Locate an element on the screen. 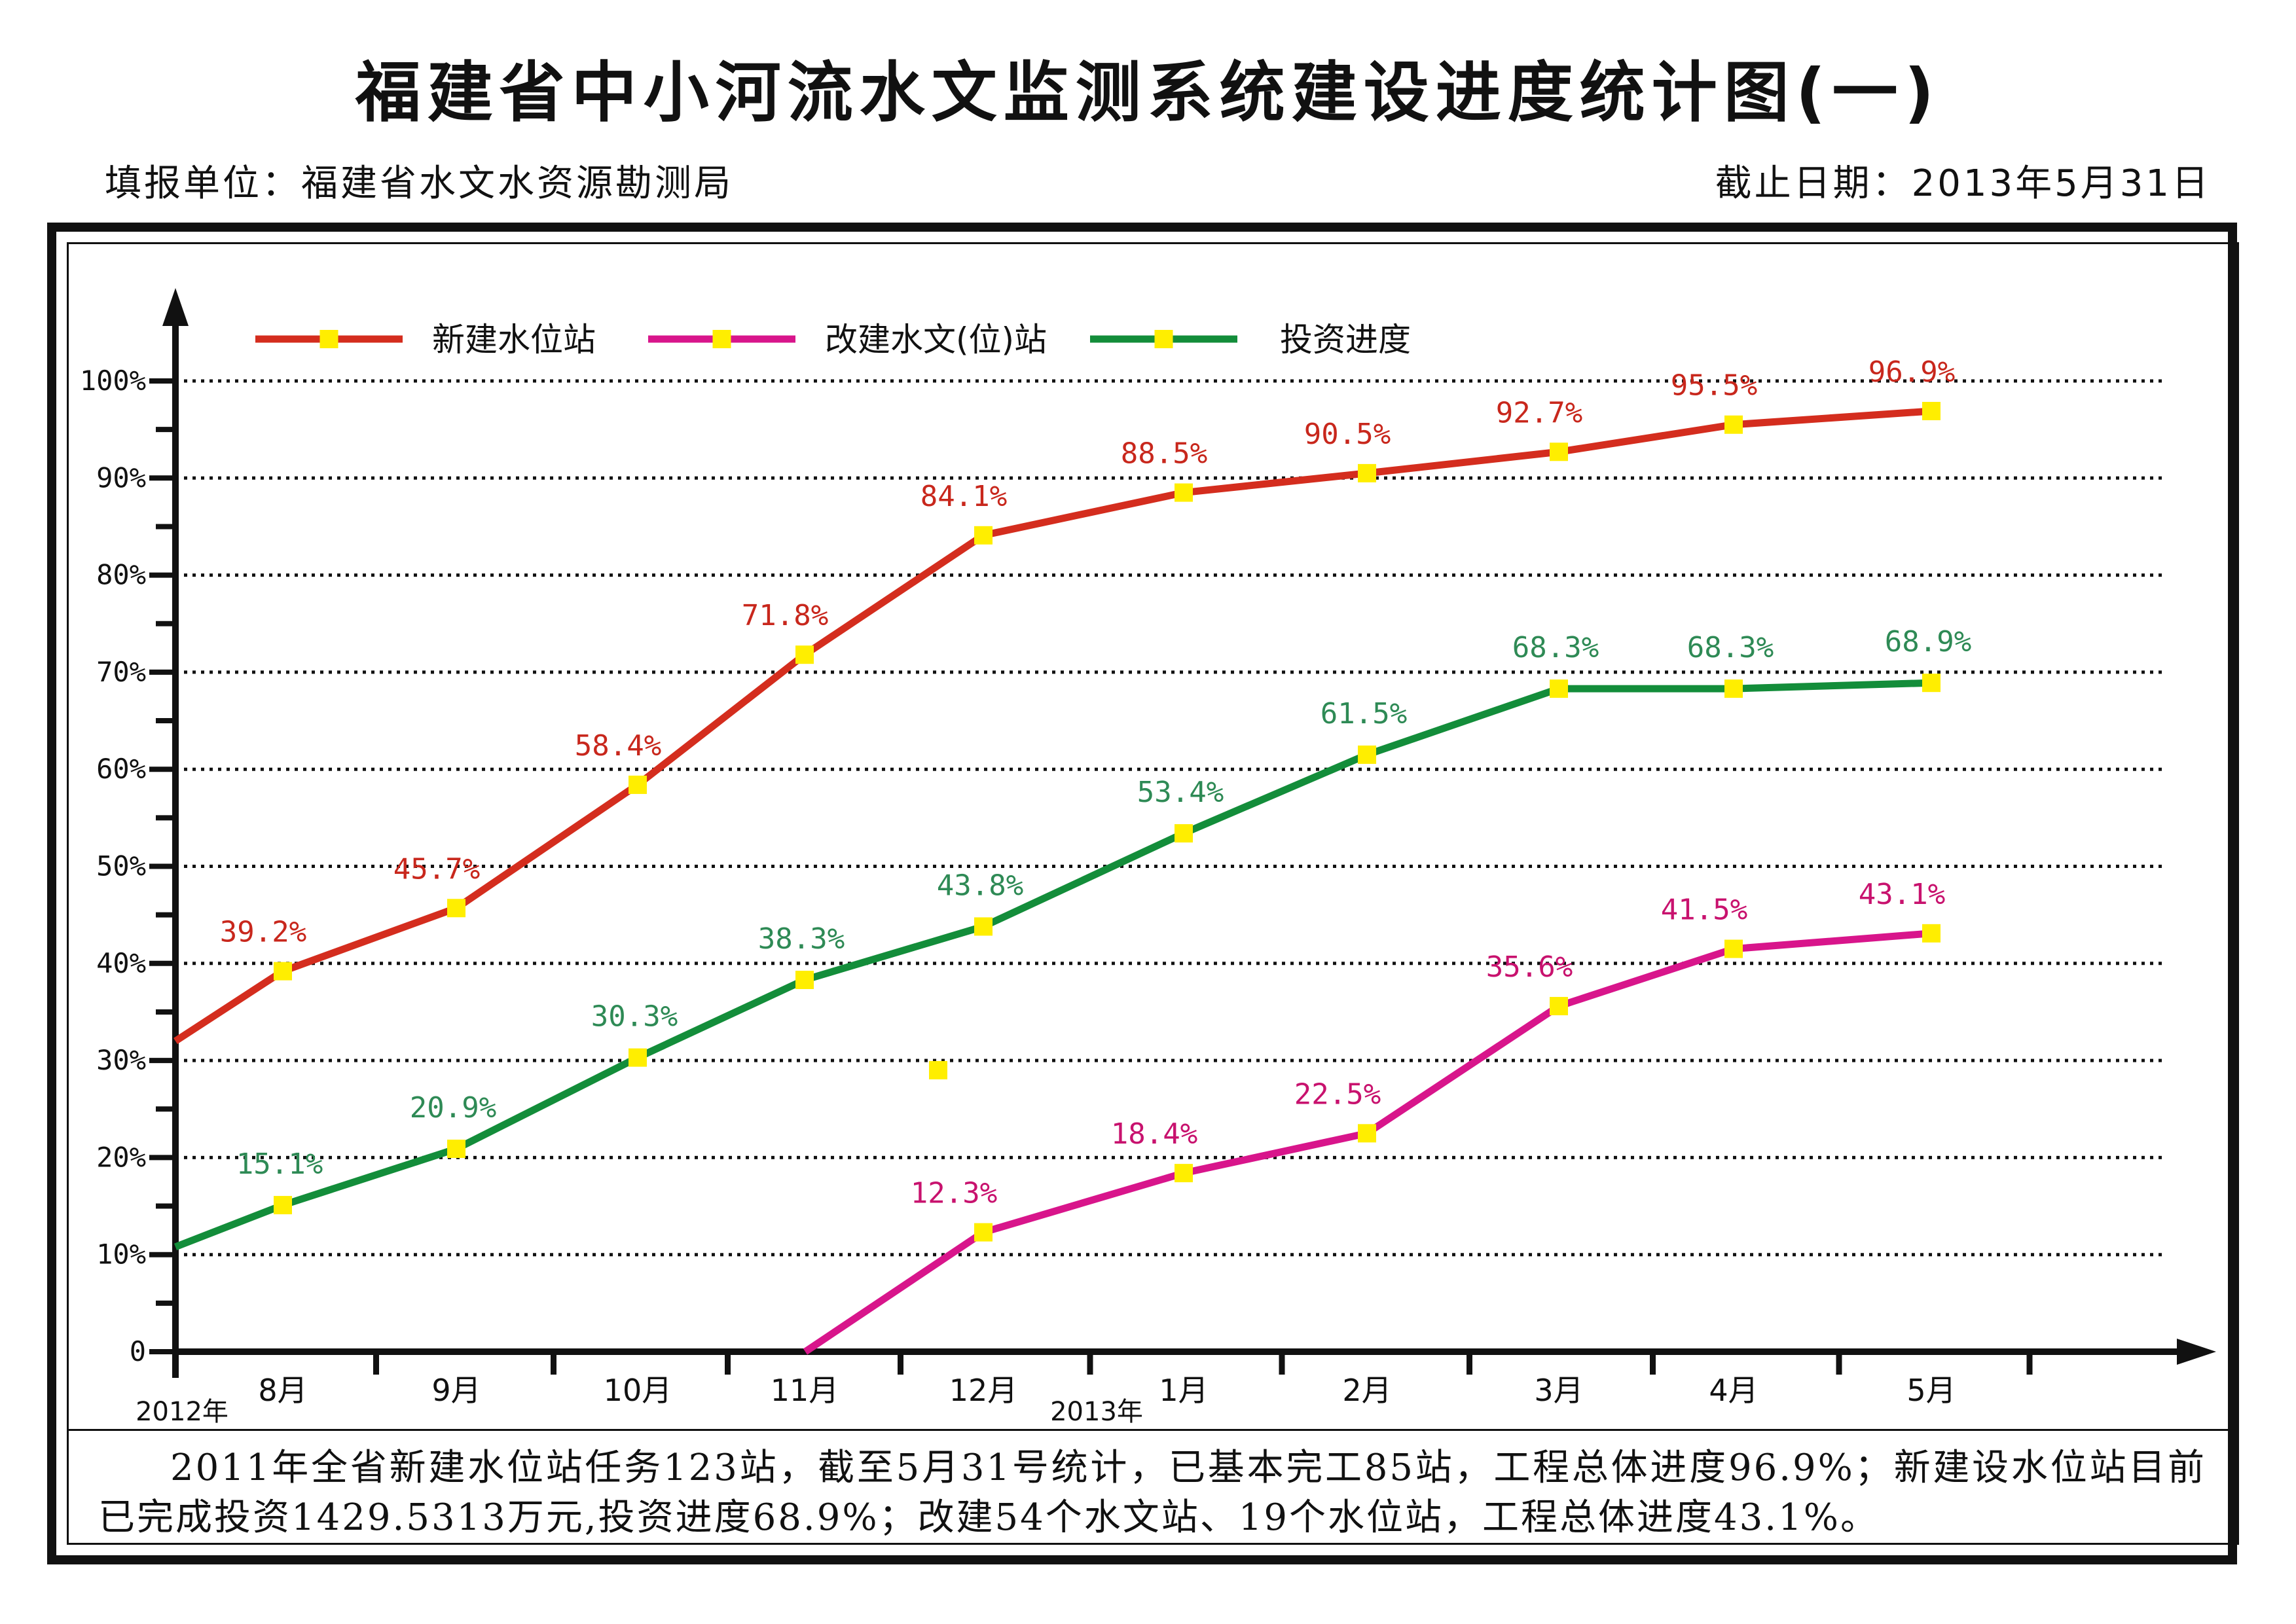 This screenshot has width=2296, height=1624. data-label: 43.1% is located at coordinates (1902, 894).